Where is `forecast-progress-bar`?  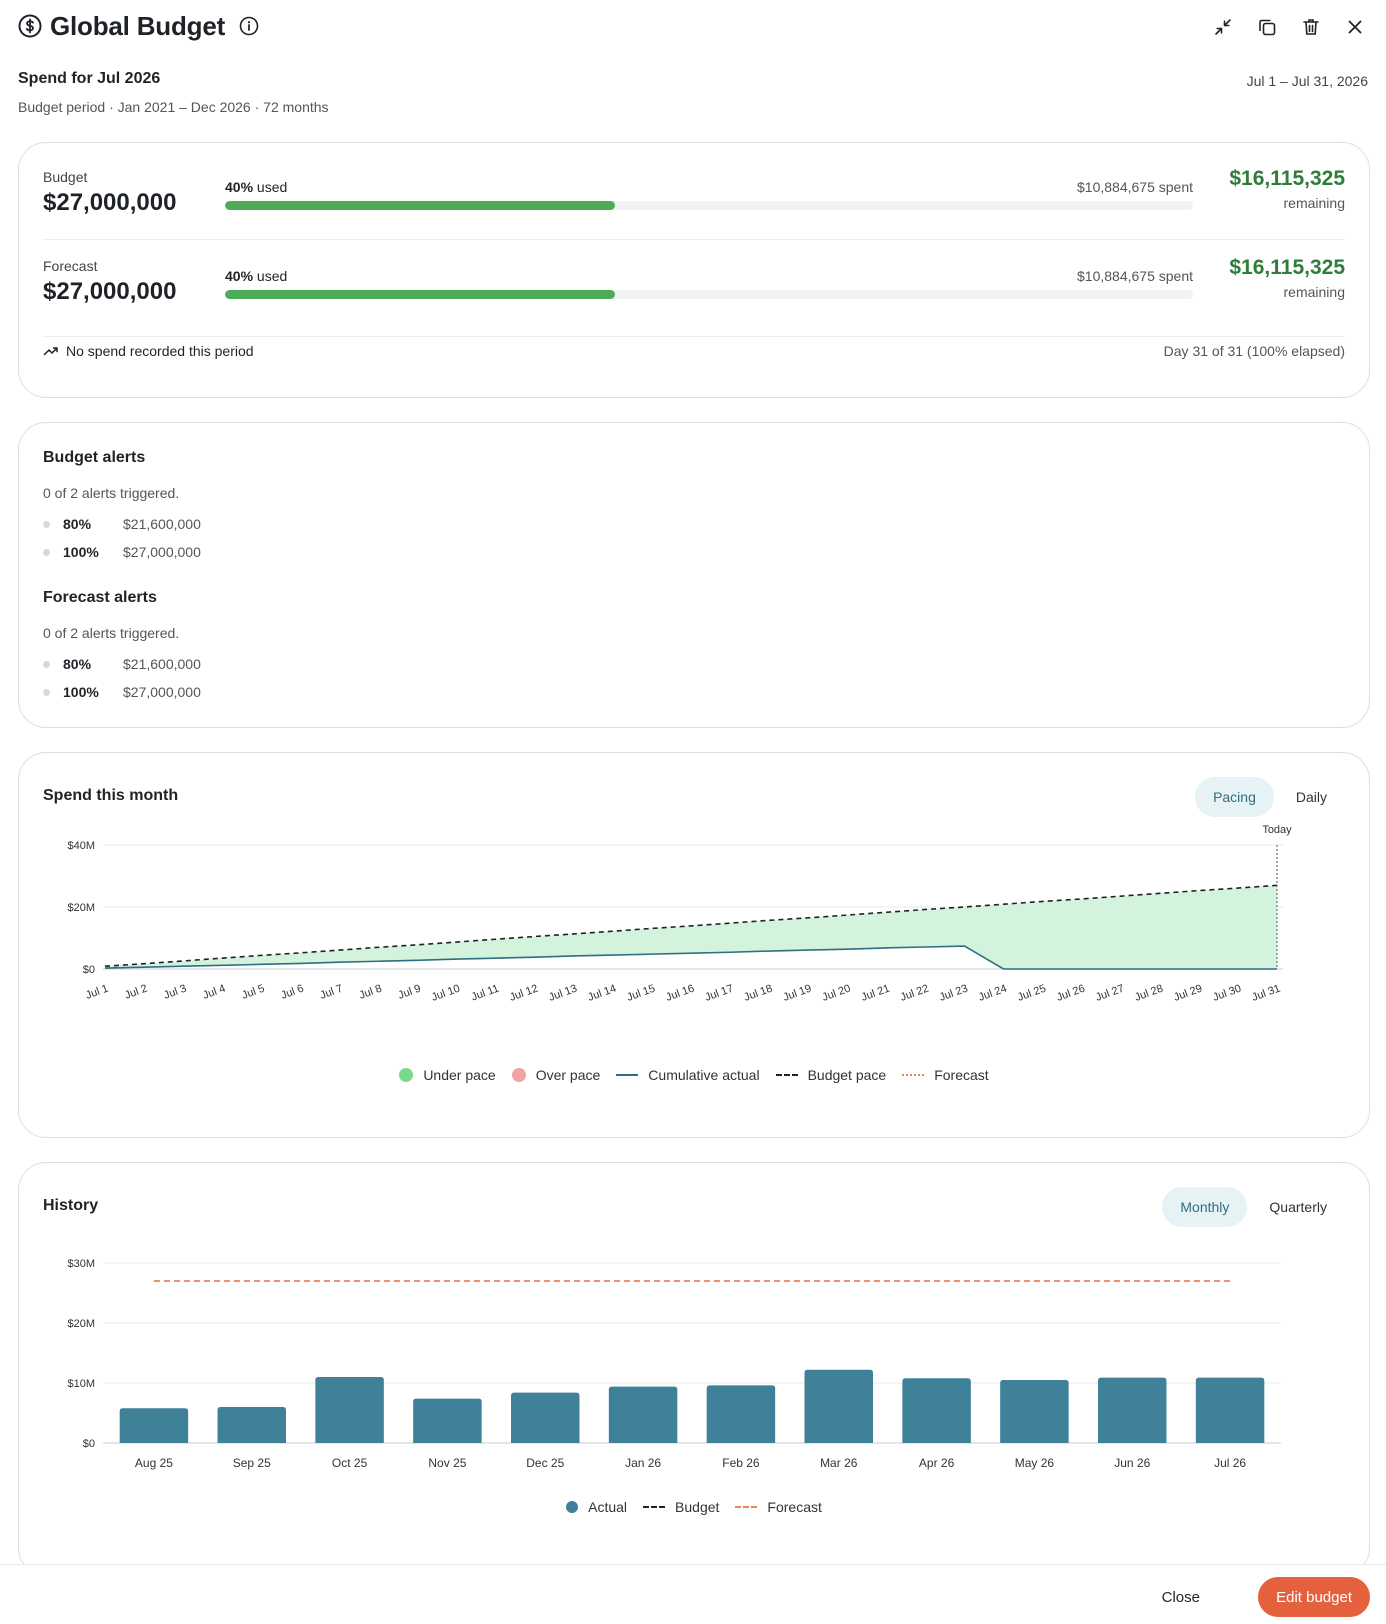
forecast-progress-bar is located at coordinates (709, 294).